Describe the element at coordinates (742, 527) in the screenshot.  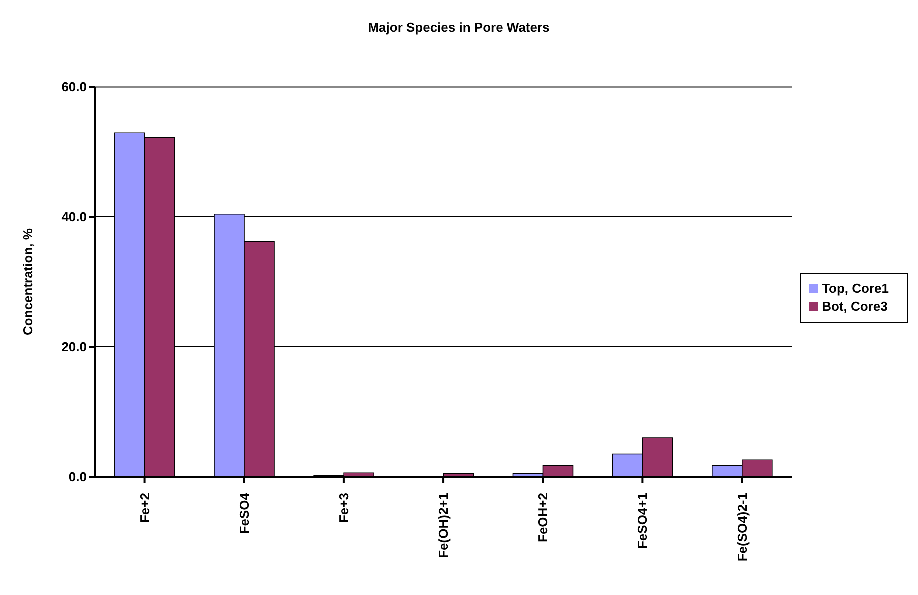
I see `x-tick-label: Fe(SO4)2-1` at that location.